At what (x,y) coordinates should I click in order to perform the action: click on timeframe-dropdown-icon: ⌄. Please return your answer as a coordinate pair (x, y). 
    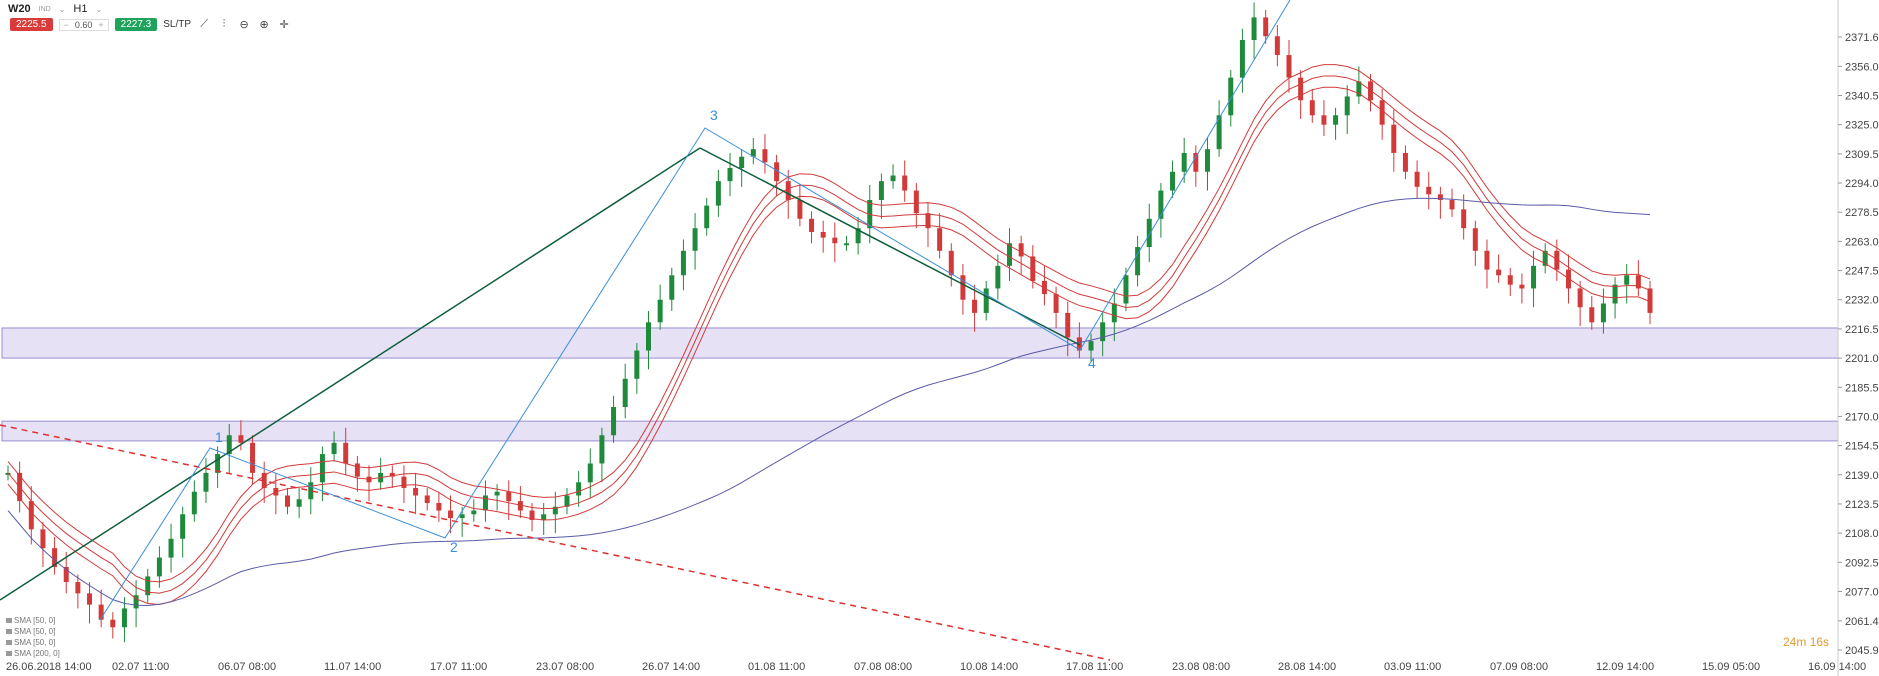
    Looking at the image, I should click on (99, 9).